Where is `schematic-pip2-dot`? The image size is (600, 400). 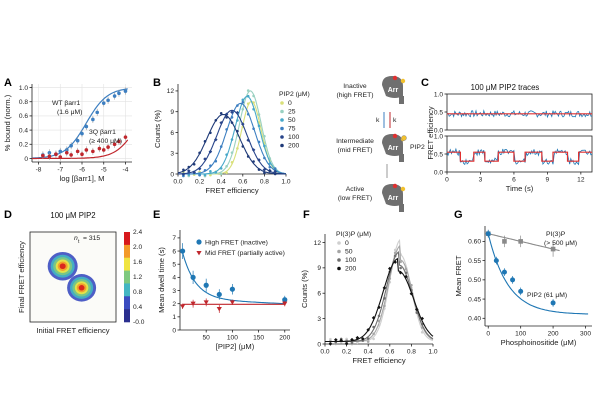 schematic-pip2-dot is located at coordinates (404, 138).